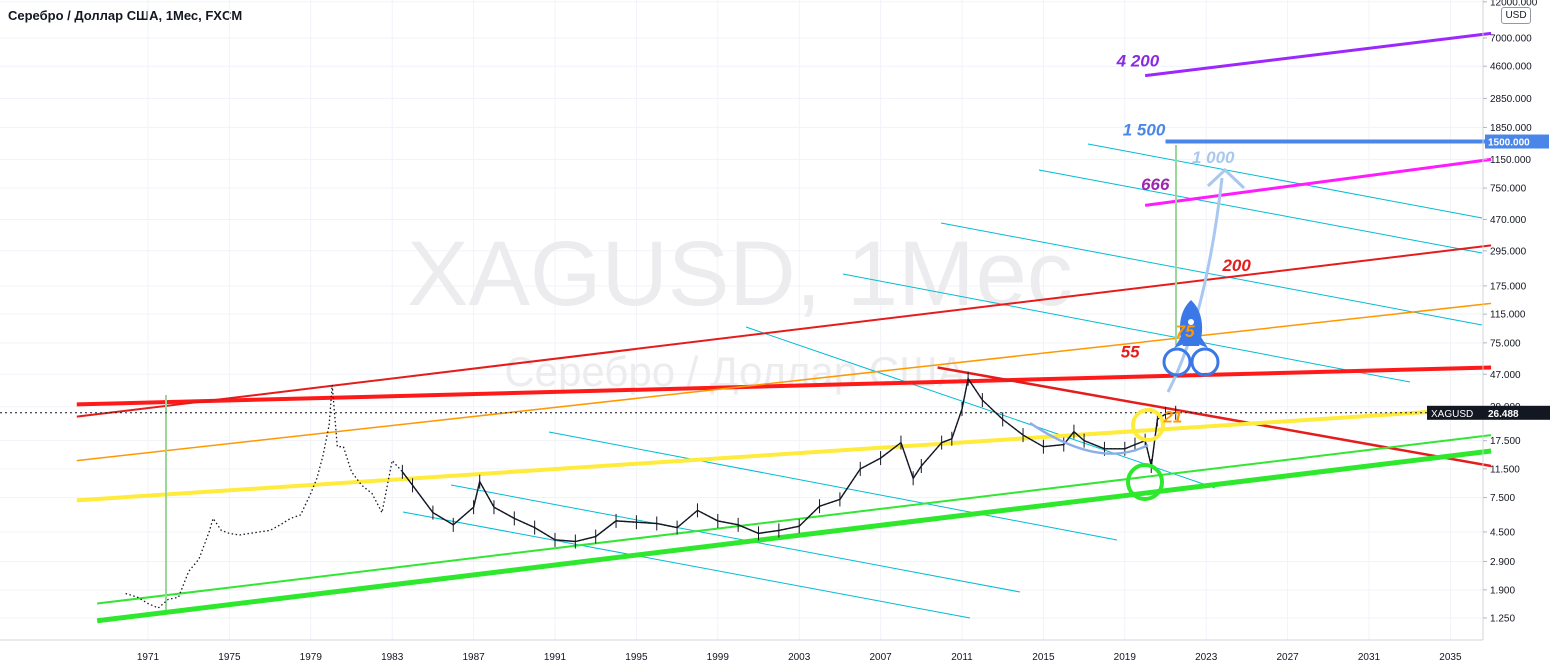  I want to click on time-tick-label: 2011, so click(962, 657).